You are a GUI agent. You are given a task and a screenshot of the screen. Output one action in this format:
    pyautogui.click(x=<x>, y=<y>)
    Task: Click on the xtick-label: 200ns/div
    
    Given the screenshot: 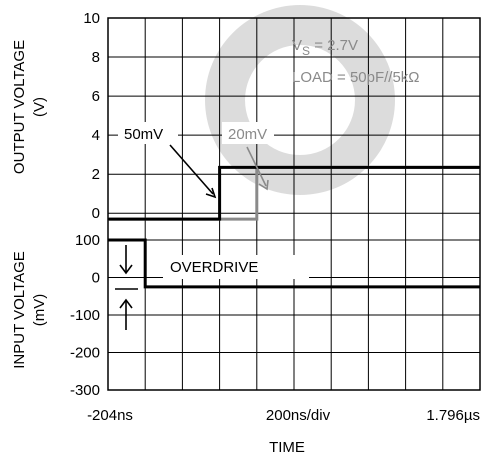 What is the action you would take?
    pyautogui.click(x=298, y=415)
    